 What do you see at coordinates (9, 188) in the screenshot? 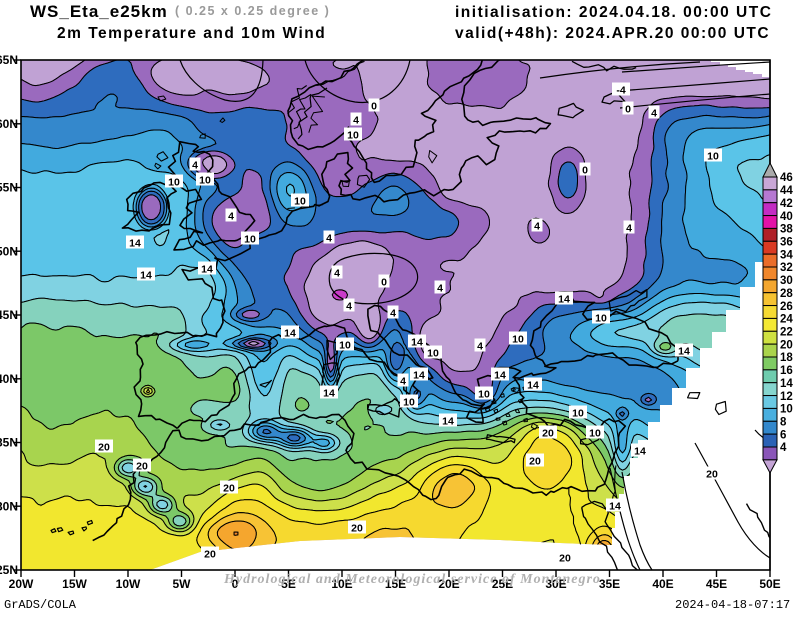
I see `svg-text: 55N` at bounding box center [9, 188].